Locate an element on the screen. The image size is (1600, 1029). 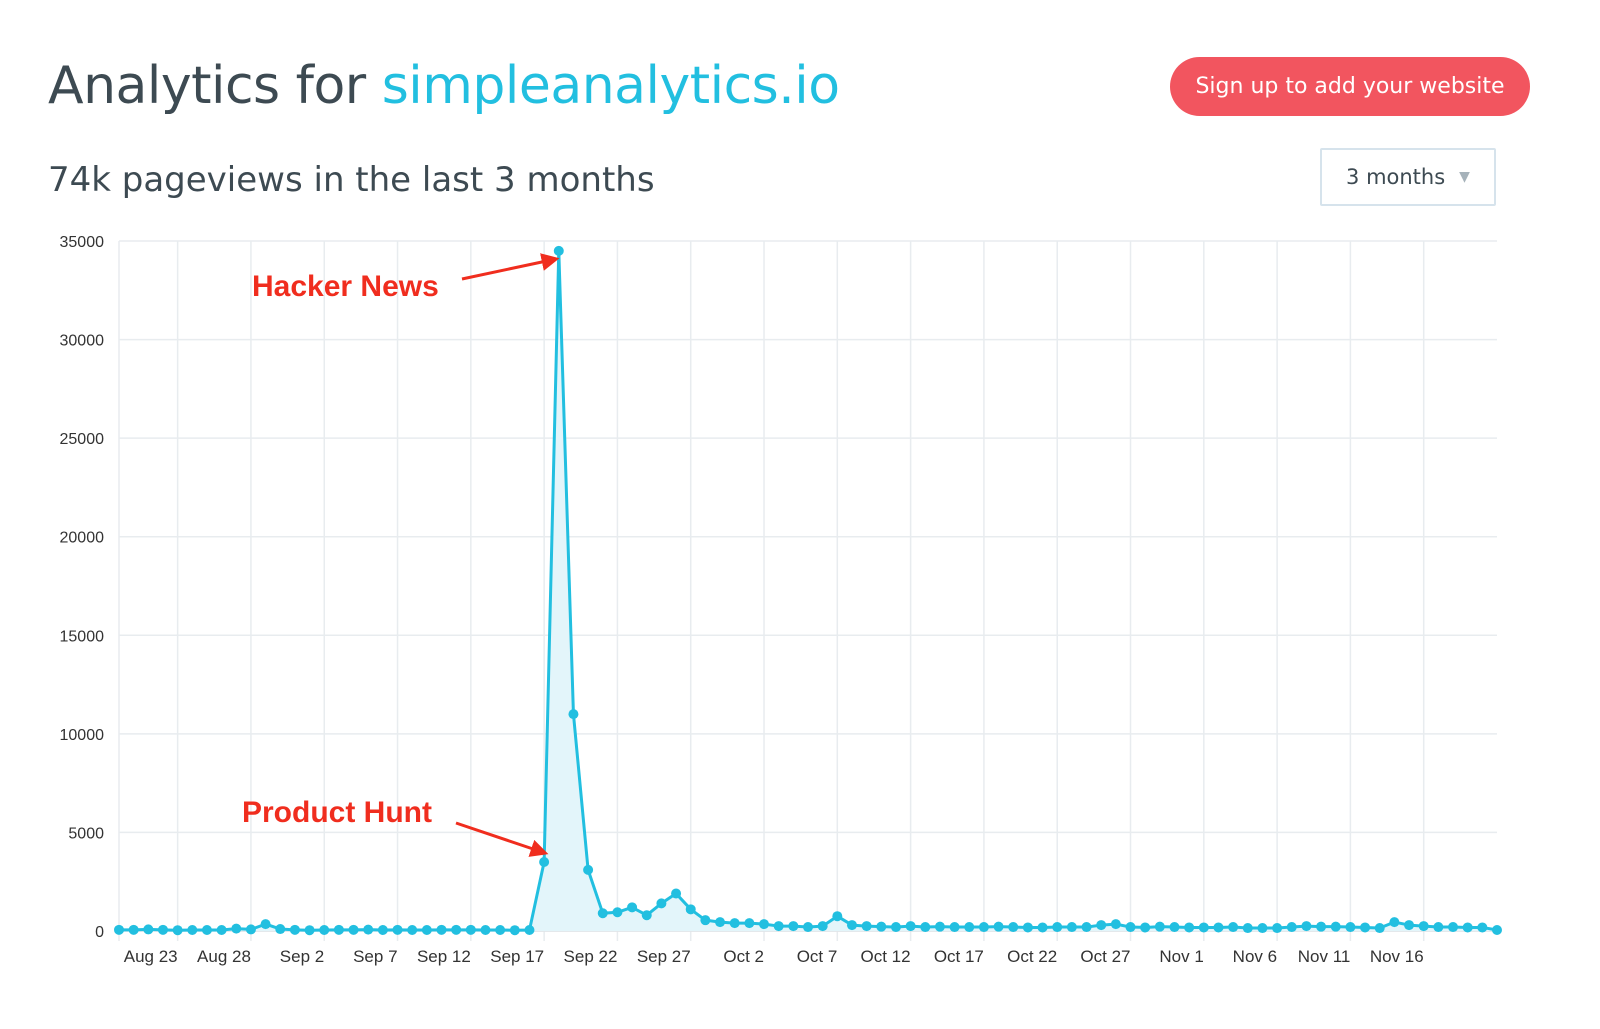
y-tick-label: 25000 is located at coordinates (82, 439).